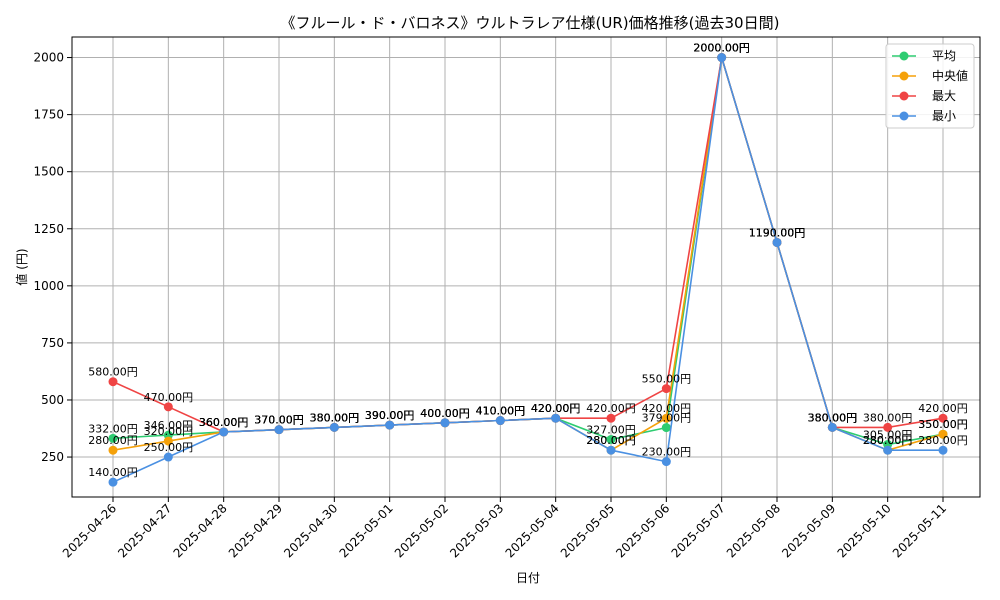 The height and width of the screenshot is (600, 1000). Describe the element at coordinates (390, 415) in the screenshot. I see `data-label: 390.00円` at that location.